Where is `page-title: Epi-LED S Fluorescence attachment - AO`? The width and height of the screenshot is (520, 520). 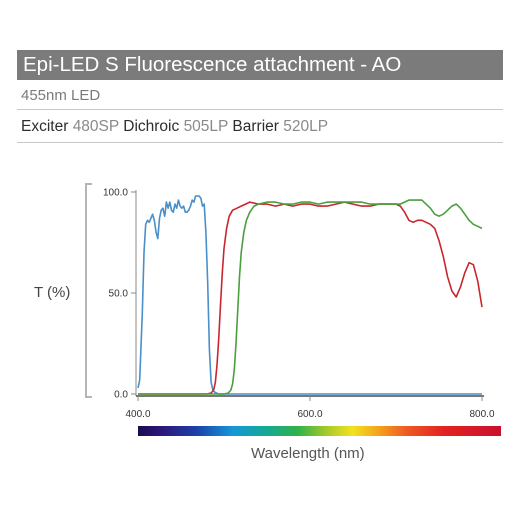
page-title: Epi-LED S Fluorescence attachment - AO is located at coordinates (212, 64).